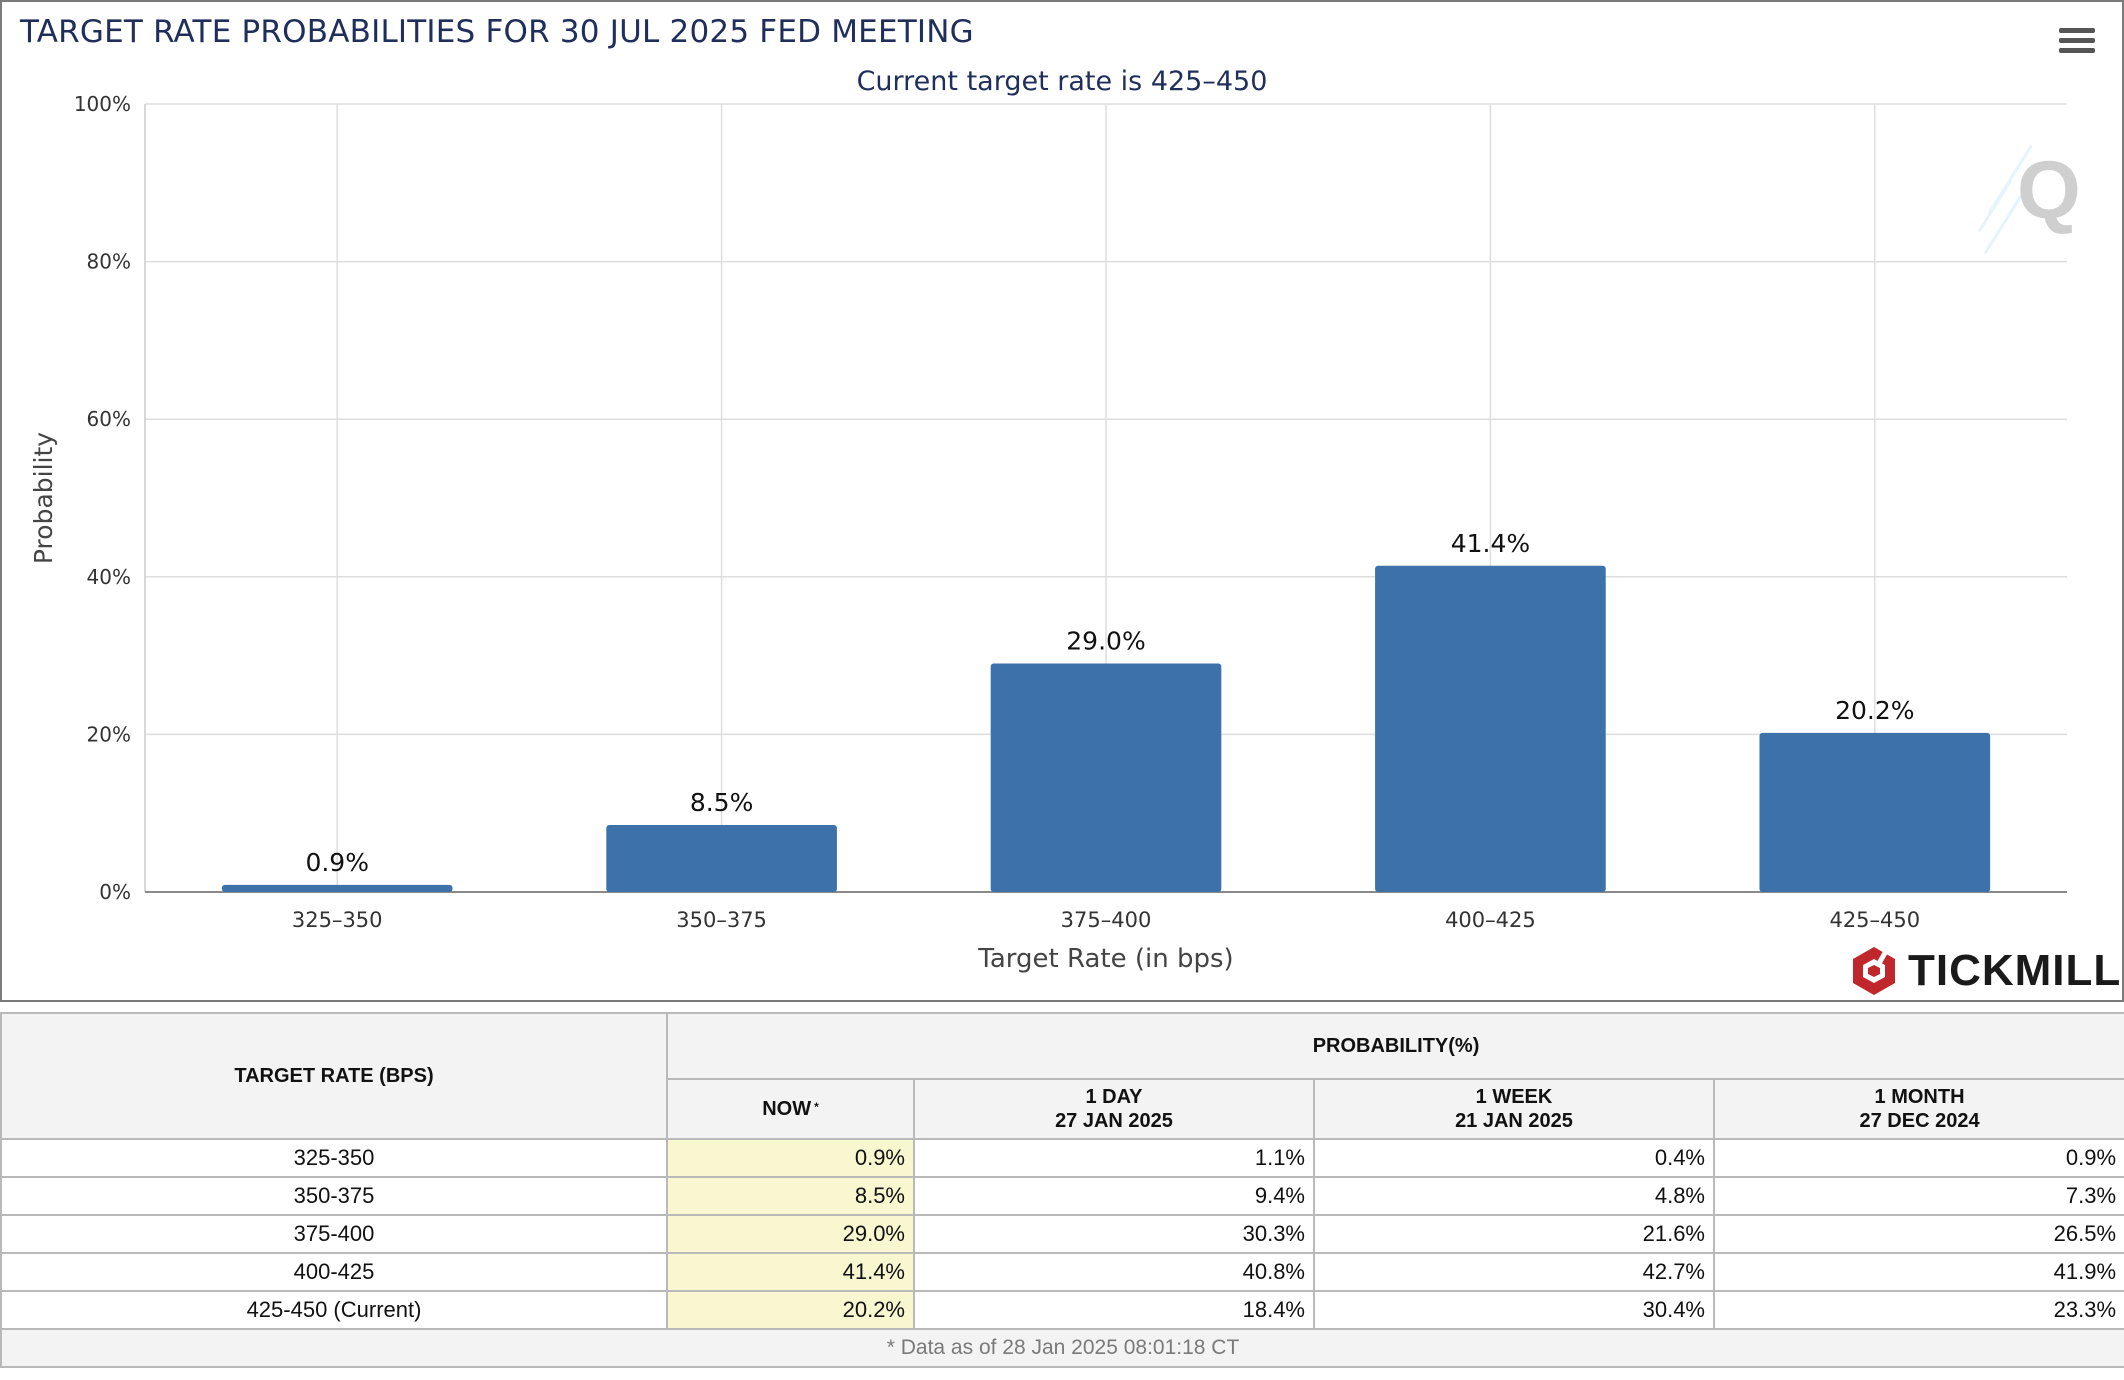 Image resolution: width=2124 pixels, height=1380 pixels. I want to click on x-tick-label: 400–425, so click(1490, 920).